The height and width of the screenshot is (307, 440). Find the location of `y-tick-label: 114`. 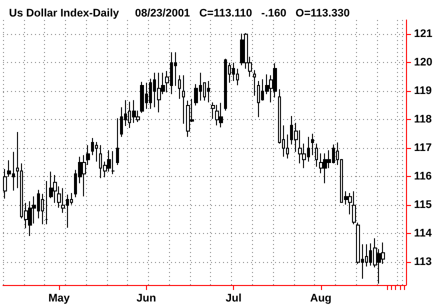

y-tick-label: 114 is located at coordinates (423, 234).